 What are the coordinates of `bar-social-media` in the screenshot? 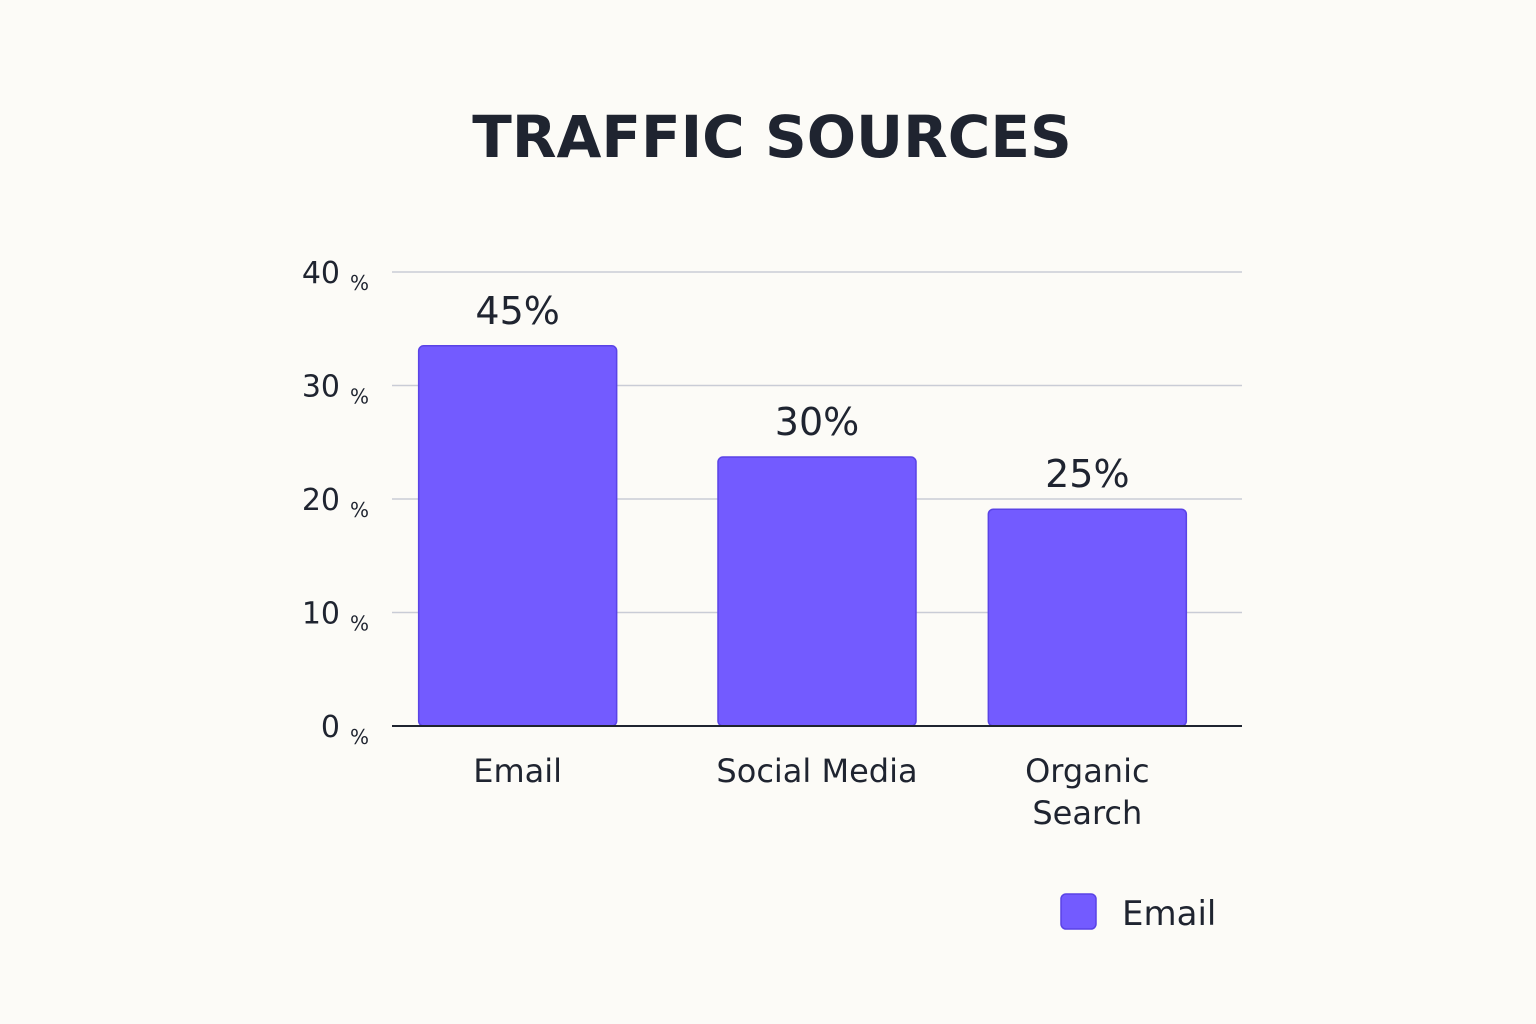 It's located at (817, 591).